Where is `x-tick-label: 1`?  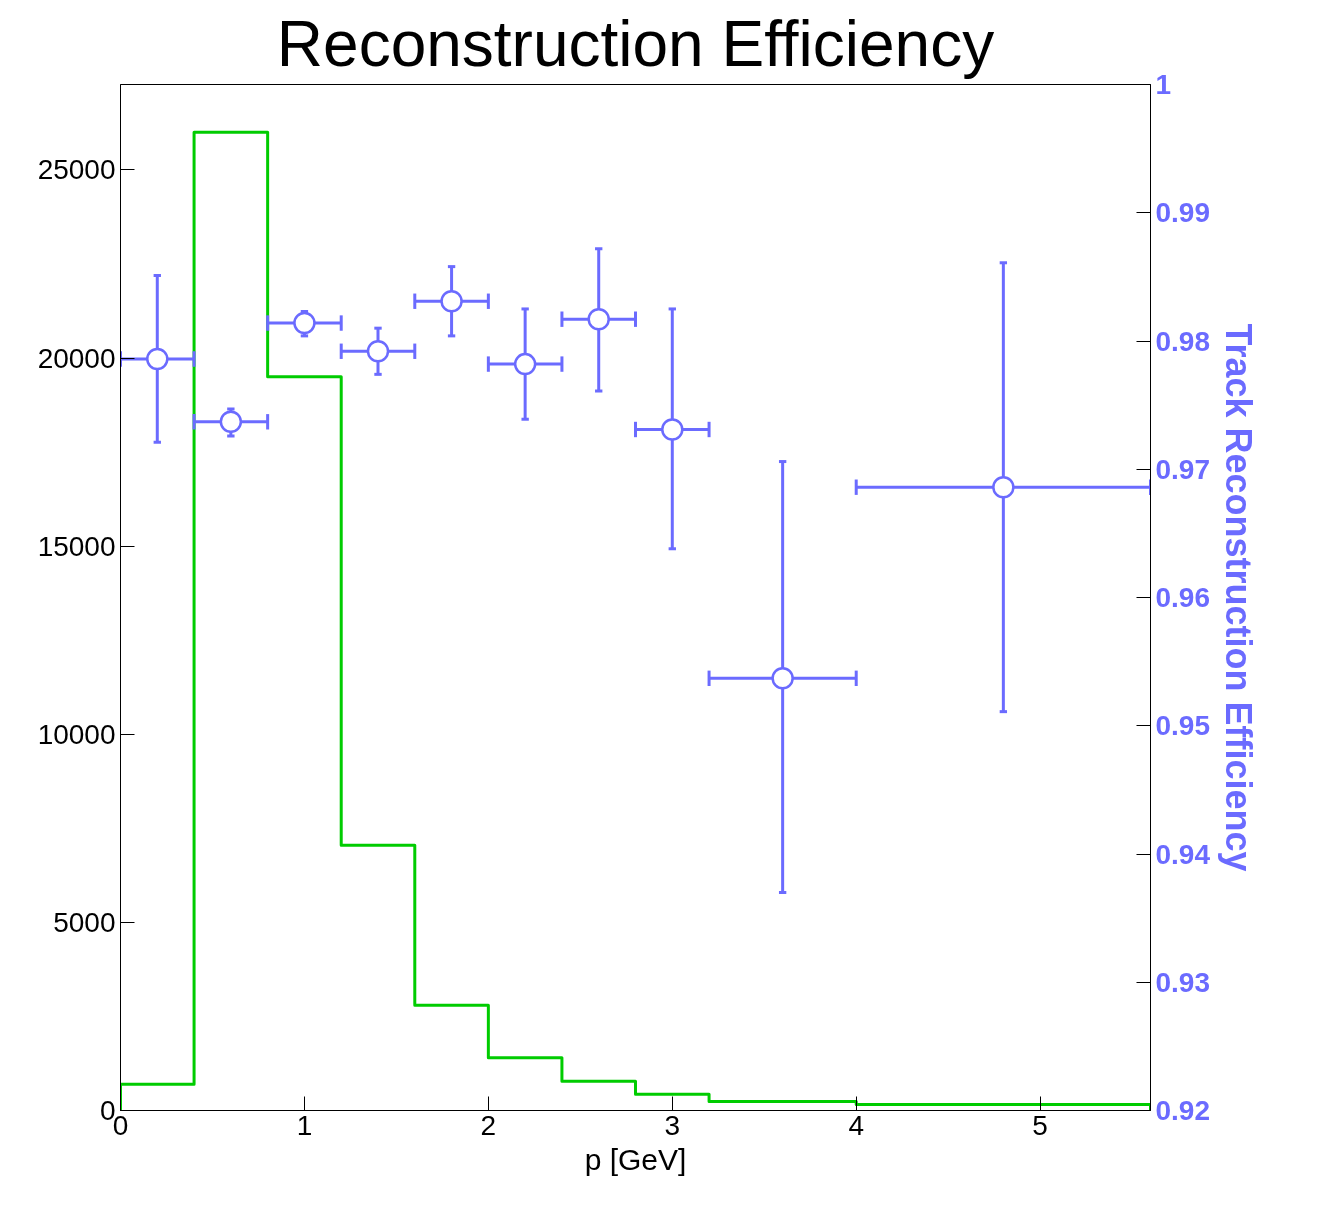 x-tick-label: 1 is located at coordinates (304, 1125).